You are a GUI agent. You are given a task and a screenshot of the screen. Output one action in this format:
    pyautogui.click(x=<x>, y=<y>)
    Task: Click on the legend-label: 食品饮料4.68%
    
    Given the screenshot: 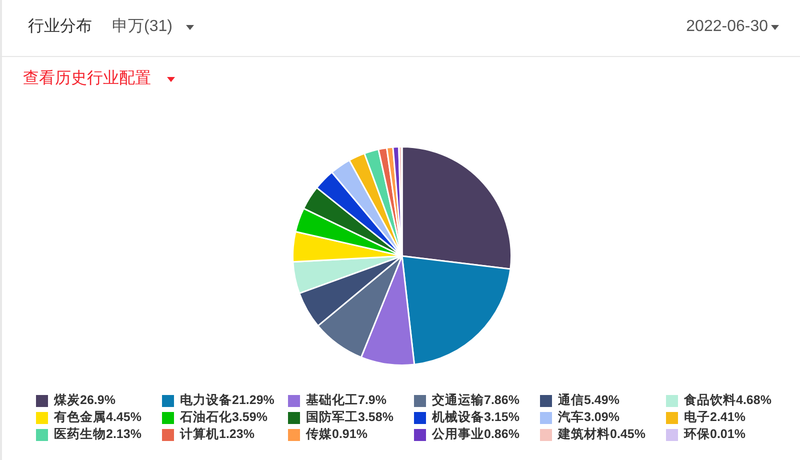 What is the action you would take?
    pyautogui.click(x=728, y=400)
    